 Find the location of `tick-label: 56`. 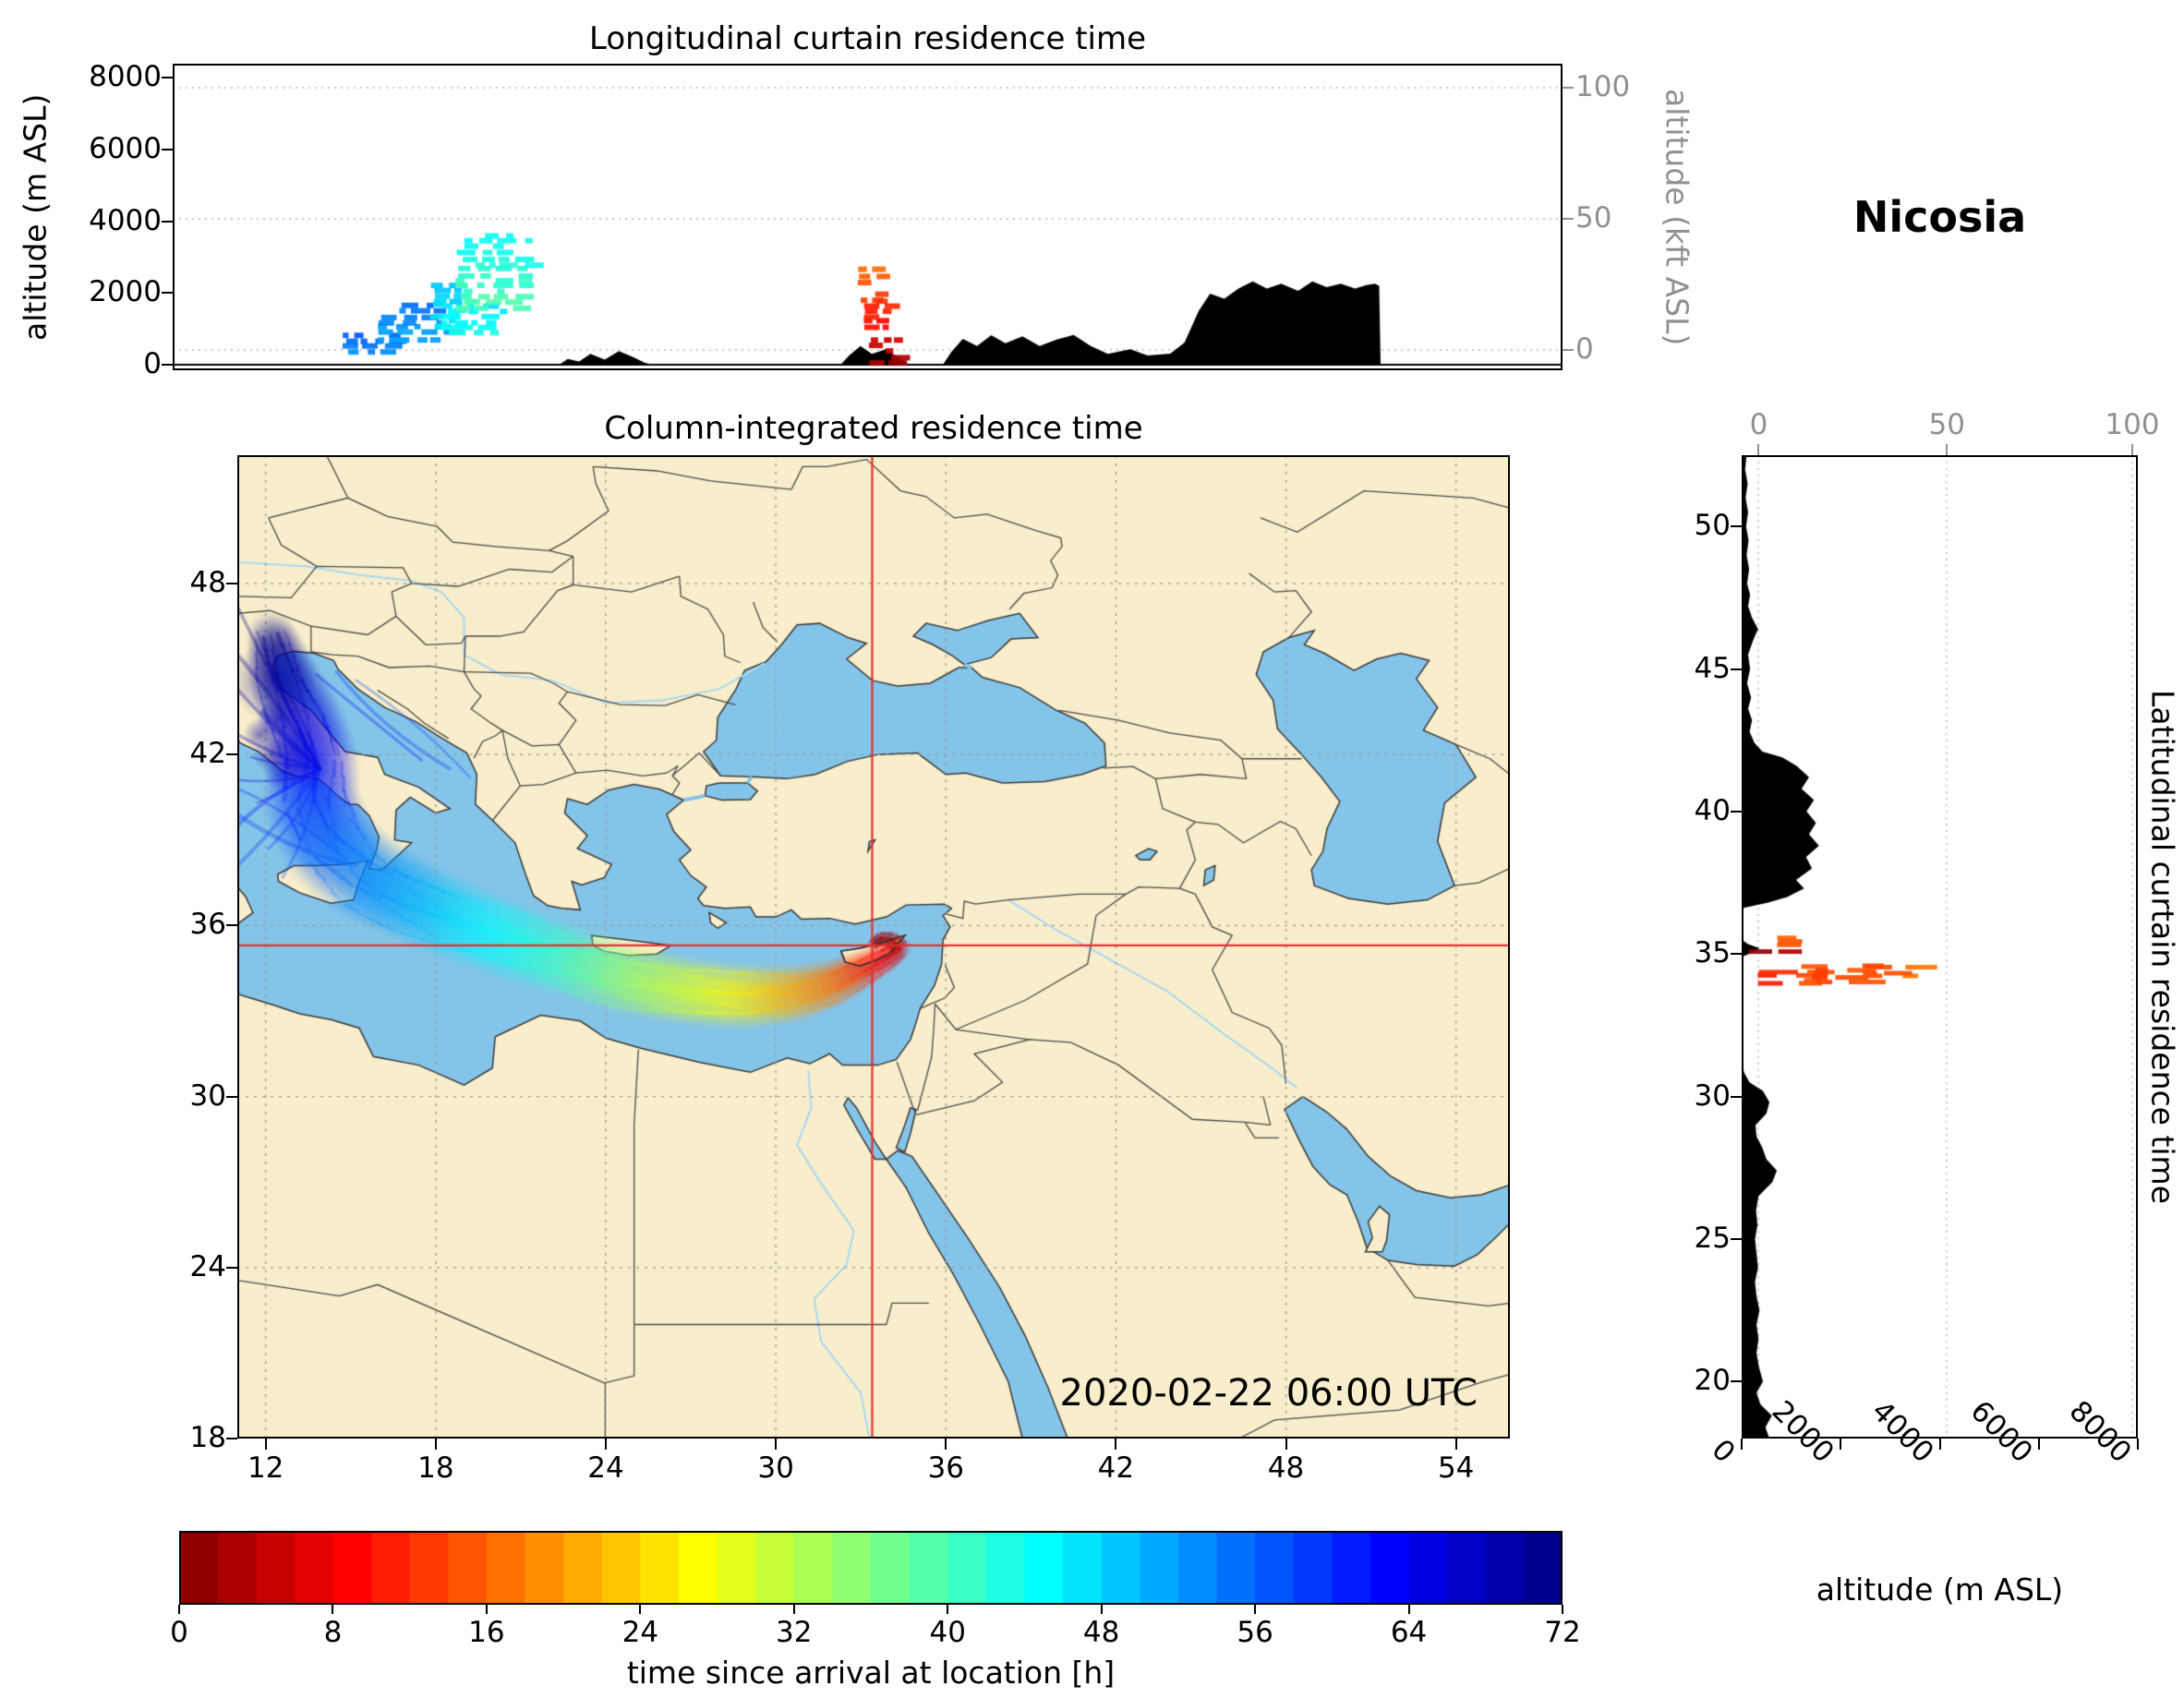

tick-label: 56 is located at coordinates (1255, 1632).